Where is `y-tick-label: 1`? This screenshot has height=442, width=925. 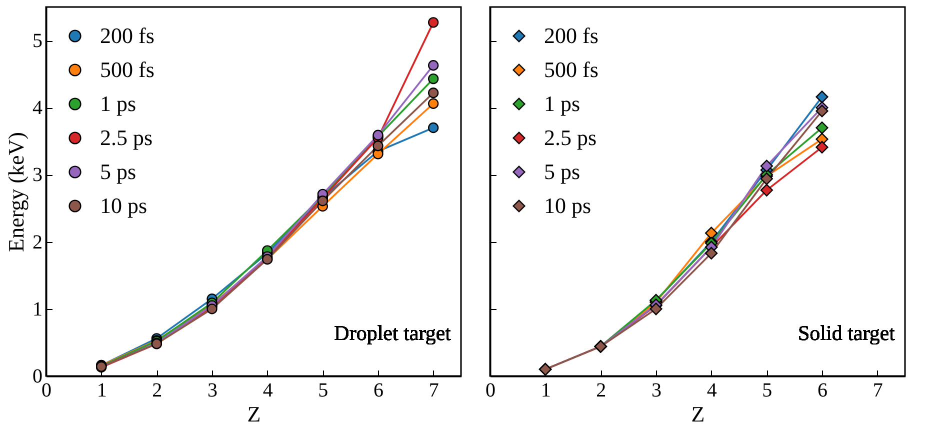 y-tick-label: 1 is located at coordinates (37, 309).